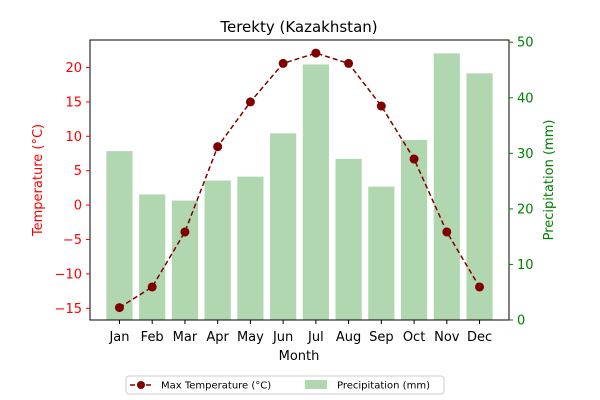 The height and width of the screenshot is (400, 600). I want to click on legend: Max Temperature (°C) Precipitation (mm), so click(285, 385).